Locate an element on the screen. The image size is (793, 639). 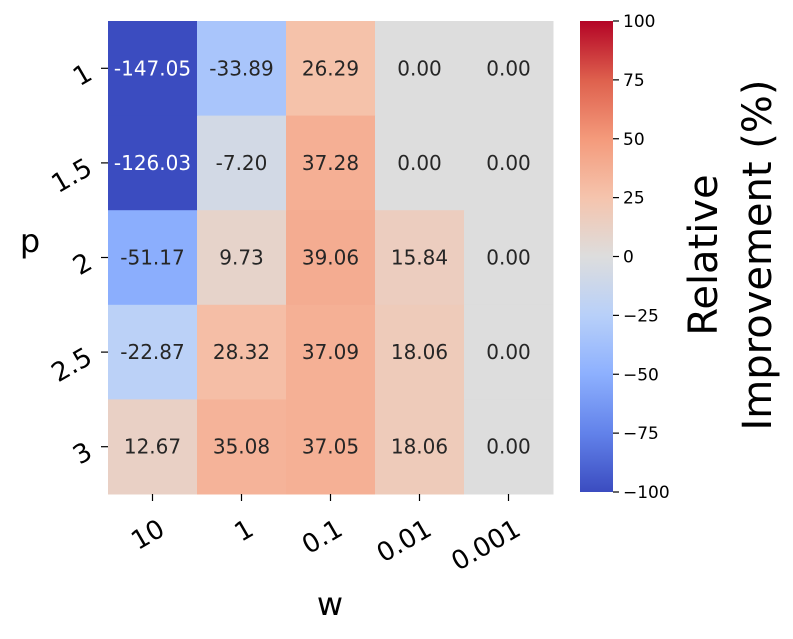
cell-value-label: -22.87 is located at coordinates (152, 352).